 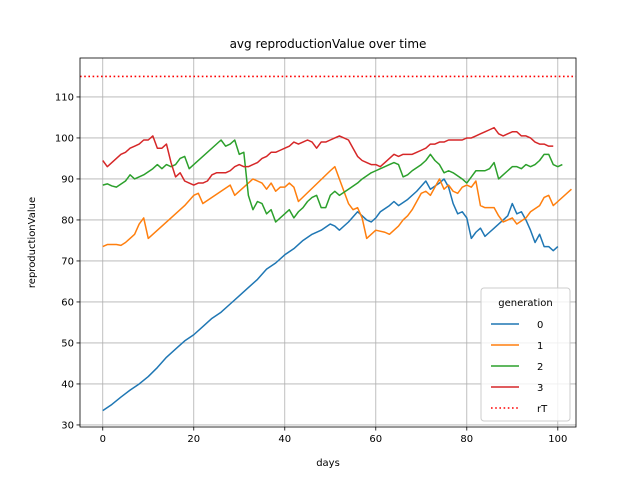 I want to click on chart-title: avg reproductionValue over time, so click(x=328, y=44).